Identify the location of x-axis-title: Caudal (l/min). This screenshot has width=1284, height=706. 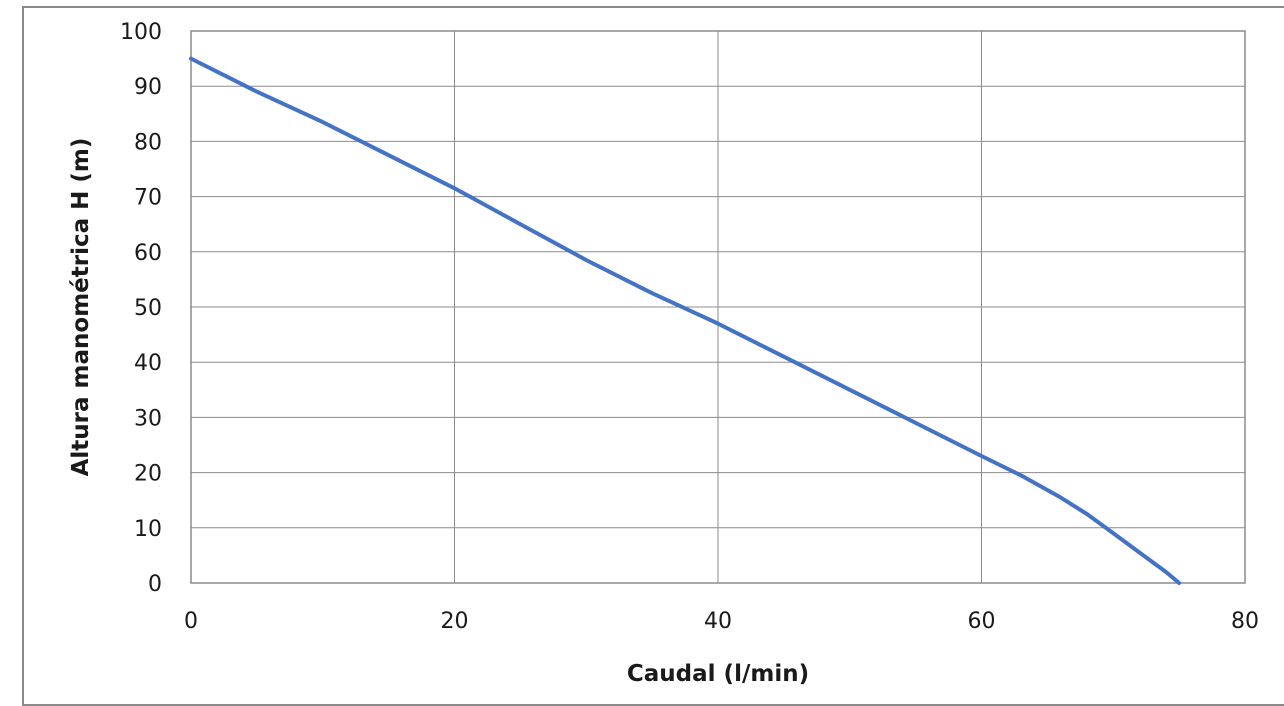
(718, 674).